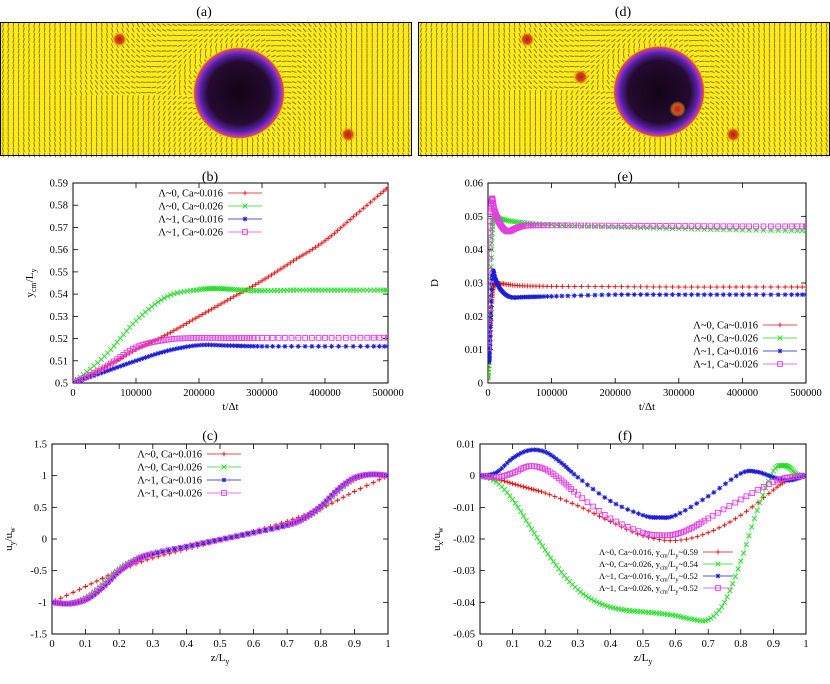 The image size is (830, 684). Describe the element at coordinates (59, 272) in the screenshot. I see `y-tick-label: 0.55` at that location.